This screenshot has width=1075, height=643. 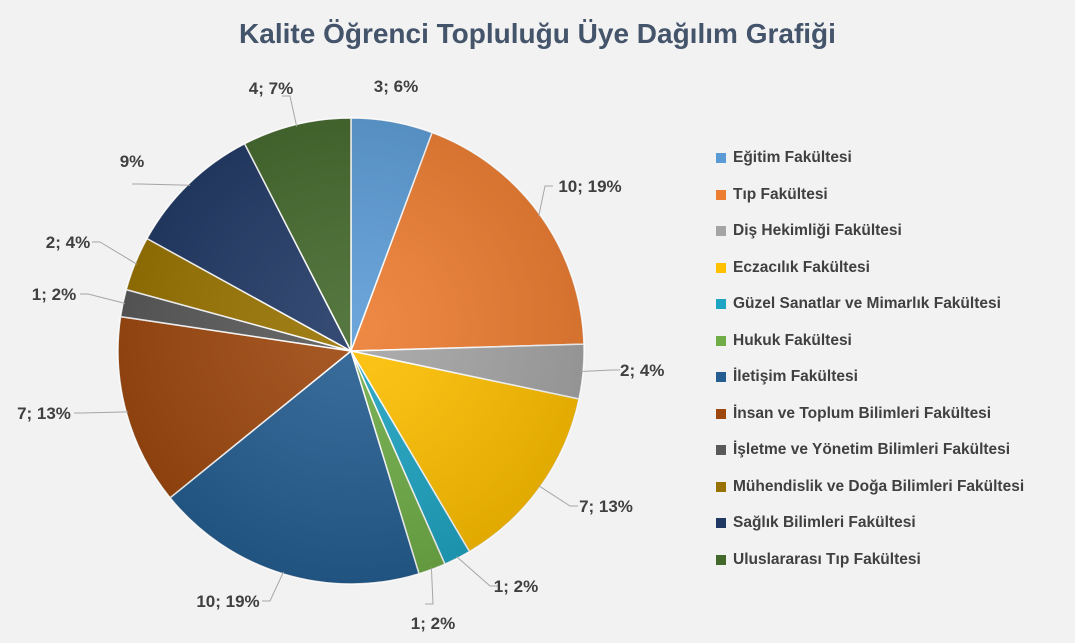 I want to click on legend-item: İşletme ve Yönetim Bilimleri Fakültesi, so click(x=870, y=450).